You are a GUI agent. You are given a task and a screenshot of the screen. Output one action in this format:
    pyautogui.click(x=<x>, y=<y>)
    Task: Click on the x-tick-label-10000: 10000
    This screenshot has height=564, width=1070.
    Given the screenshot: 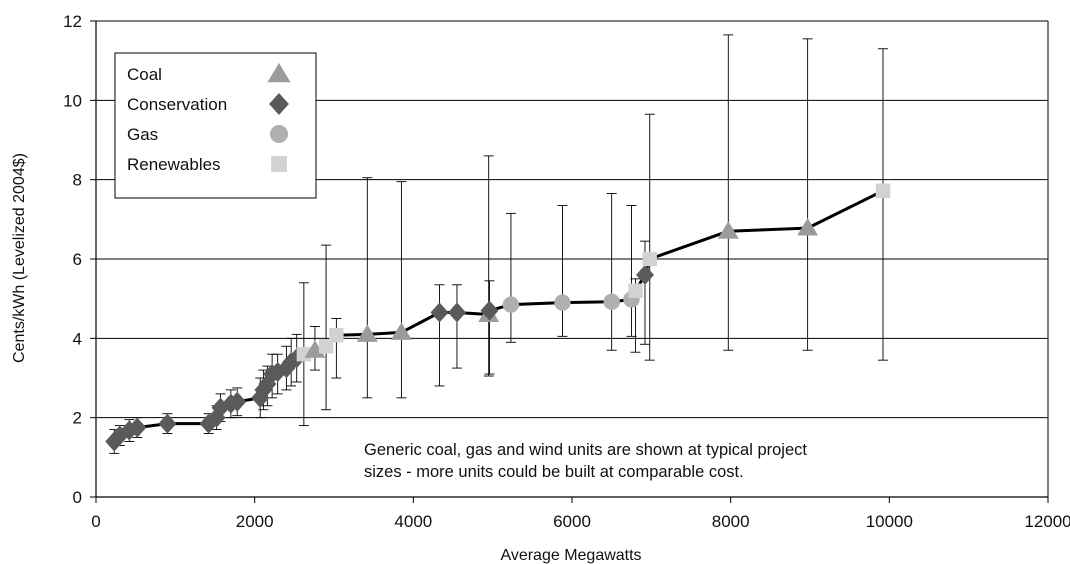 What is the action you would take?
    pyautogui.click(x=889, y=521)
    